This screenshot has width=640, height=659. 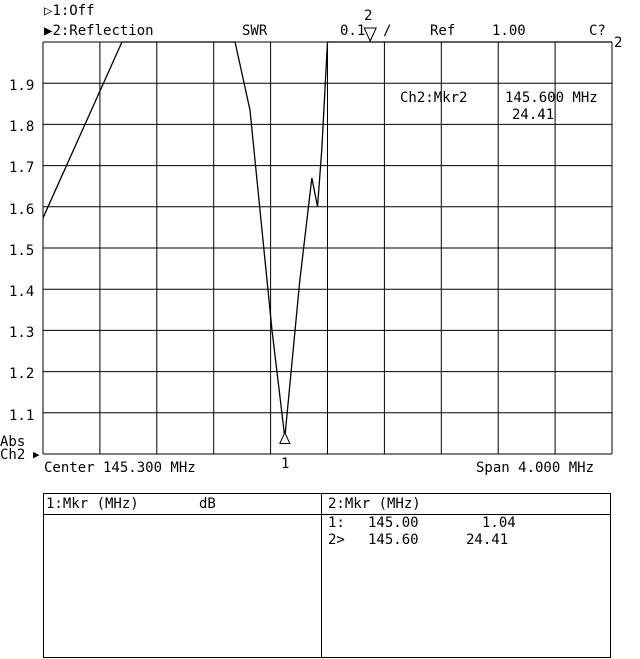 What do you see at coordinates (13, 442) in the screenshot?
I see `ref-abs-label: Abs` at bounding box center [13, 442].